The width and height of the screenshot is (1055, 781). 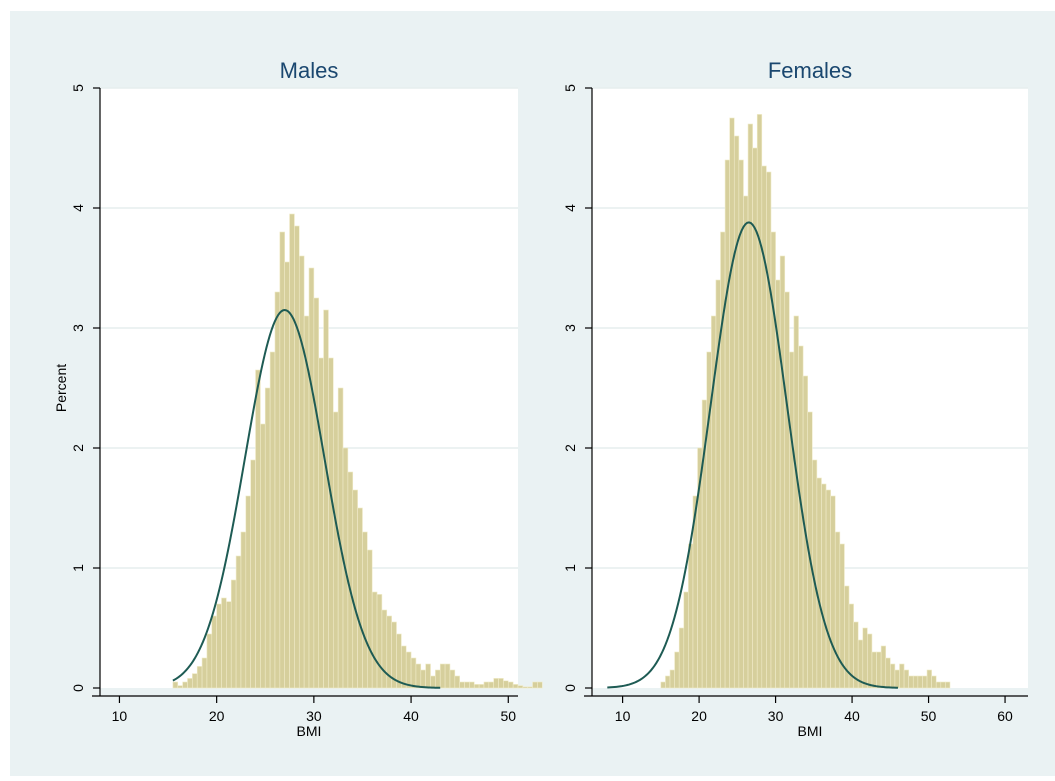 What do you see at coordinates (810, 70) in the screenshot?
I see `panel-title: Females` at bounding box center [810, 70].